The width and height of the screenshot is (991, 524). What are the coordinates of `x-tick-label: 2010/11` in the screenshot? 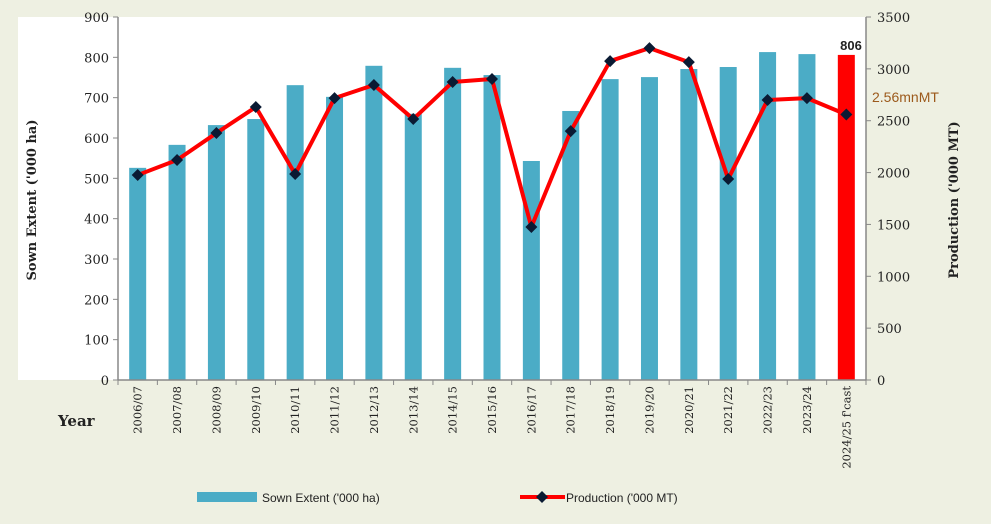 It's located at (295, 410).